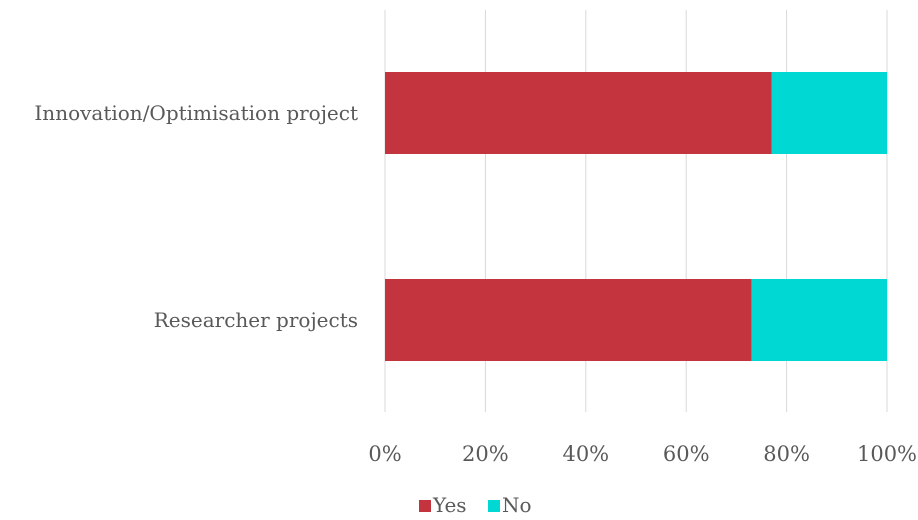 The image size is (918, 520). Describe the element at coordinates (686, 454) in the screenshot. I see `x-tick-label-3: 60%` at that location.